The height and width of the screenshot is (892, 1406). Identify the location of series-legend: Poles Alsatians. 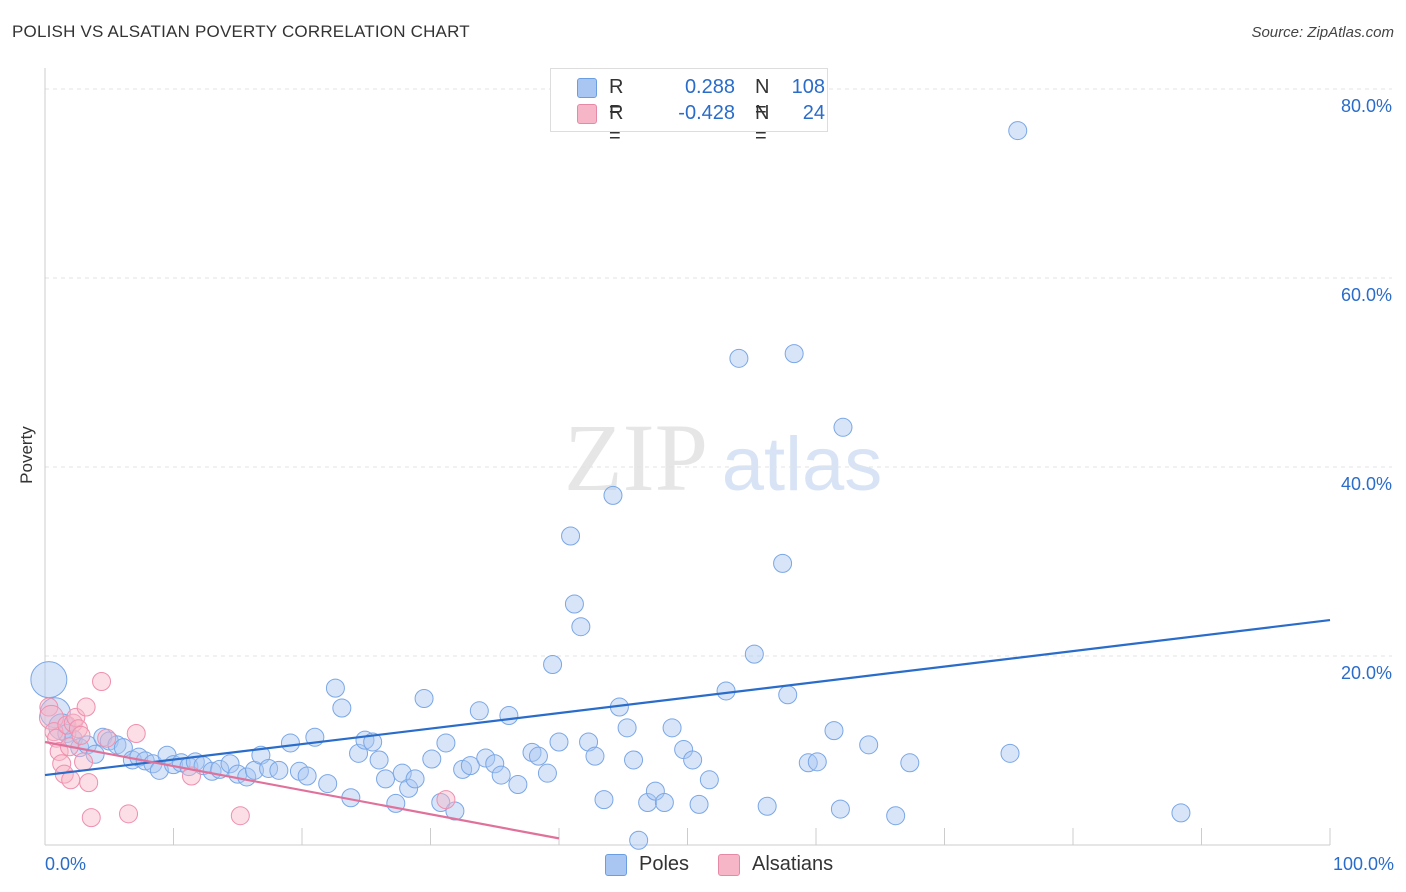
(703, 865).